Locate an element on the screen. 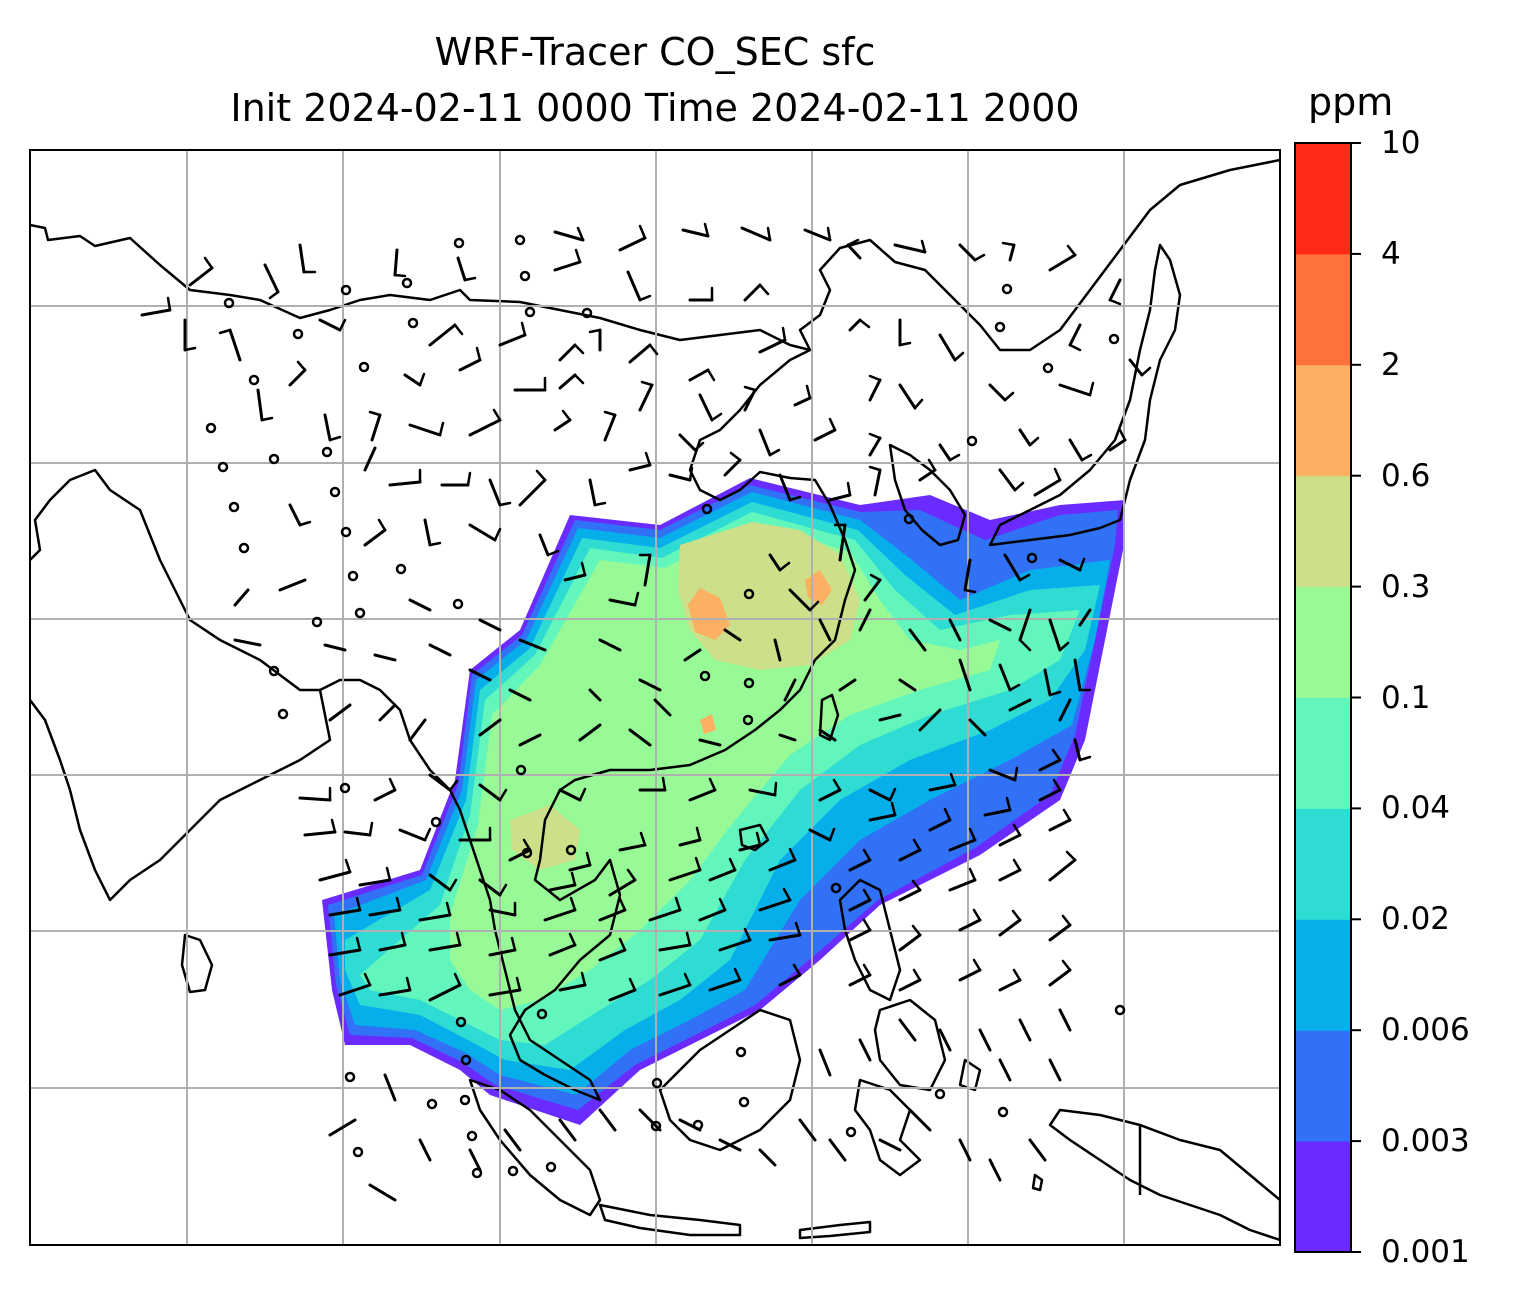 The image size is (1528, 1306). coastline-philippines-south is located at coordinates (910, 1045).